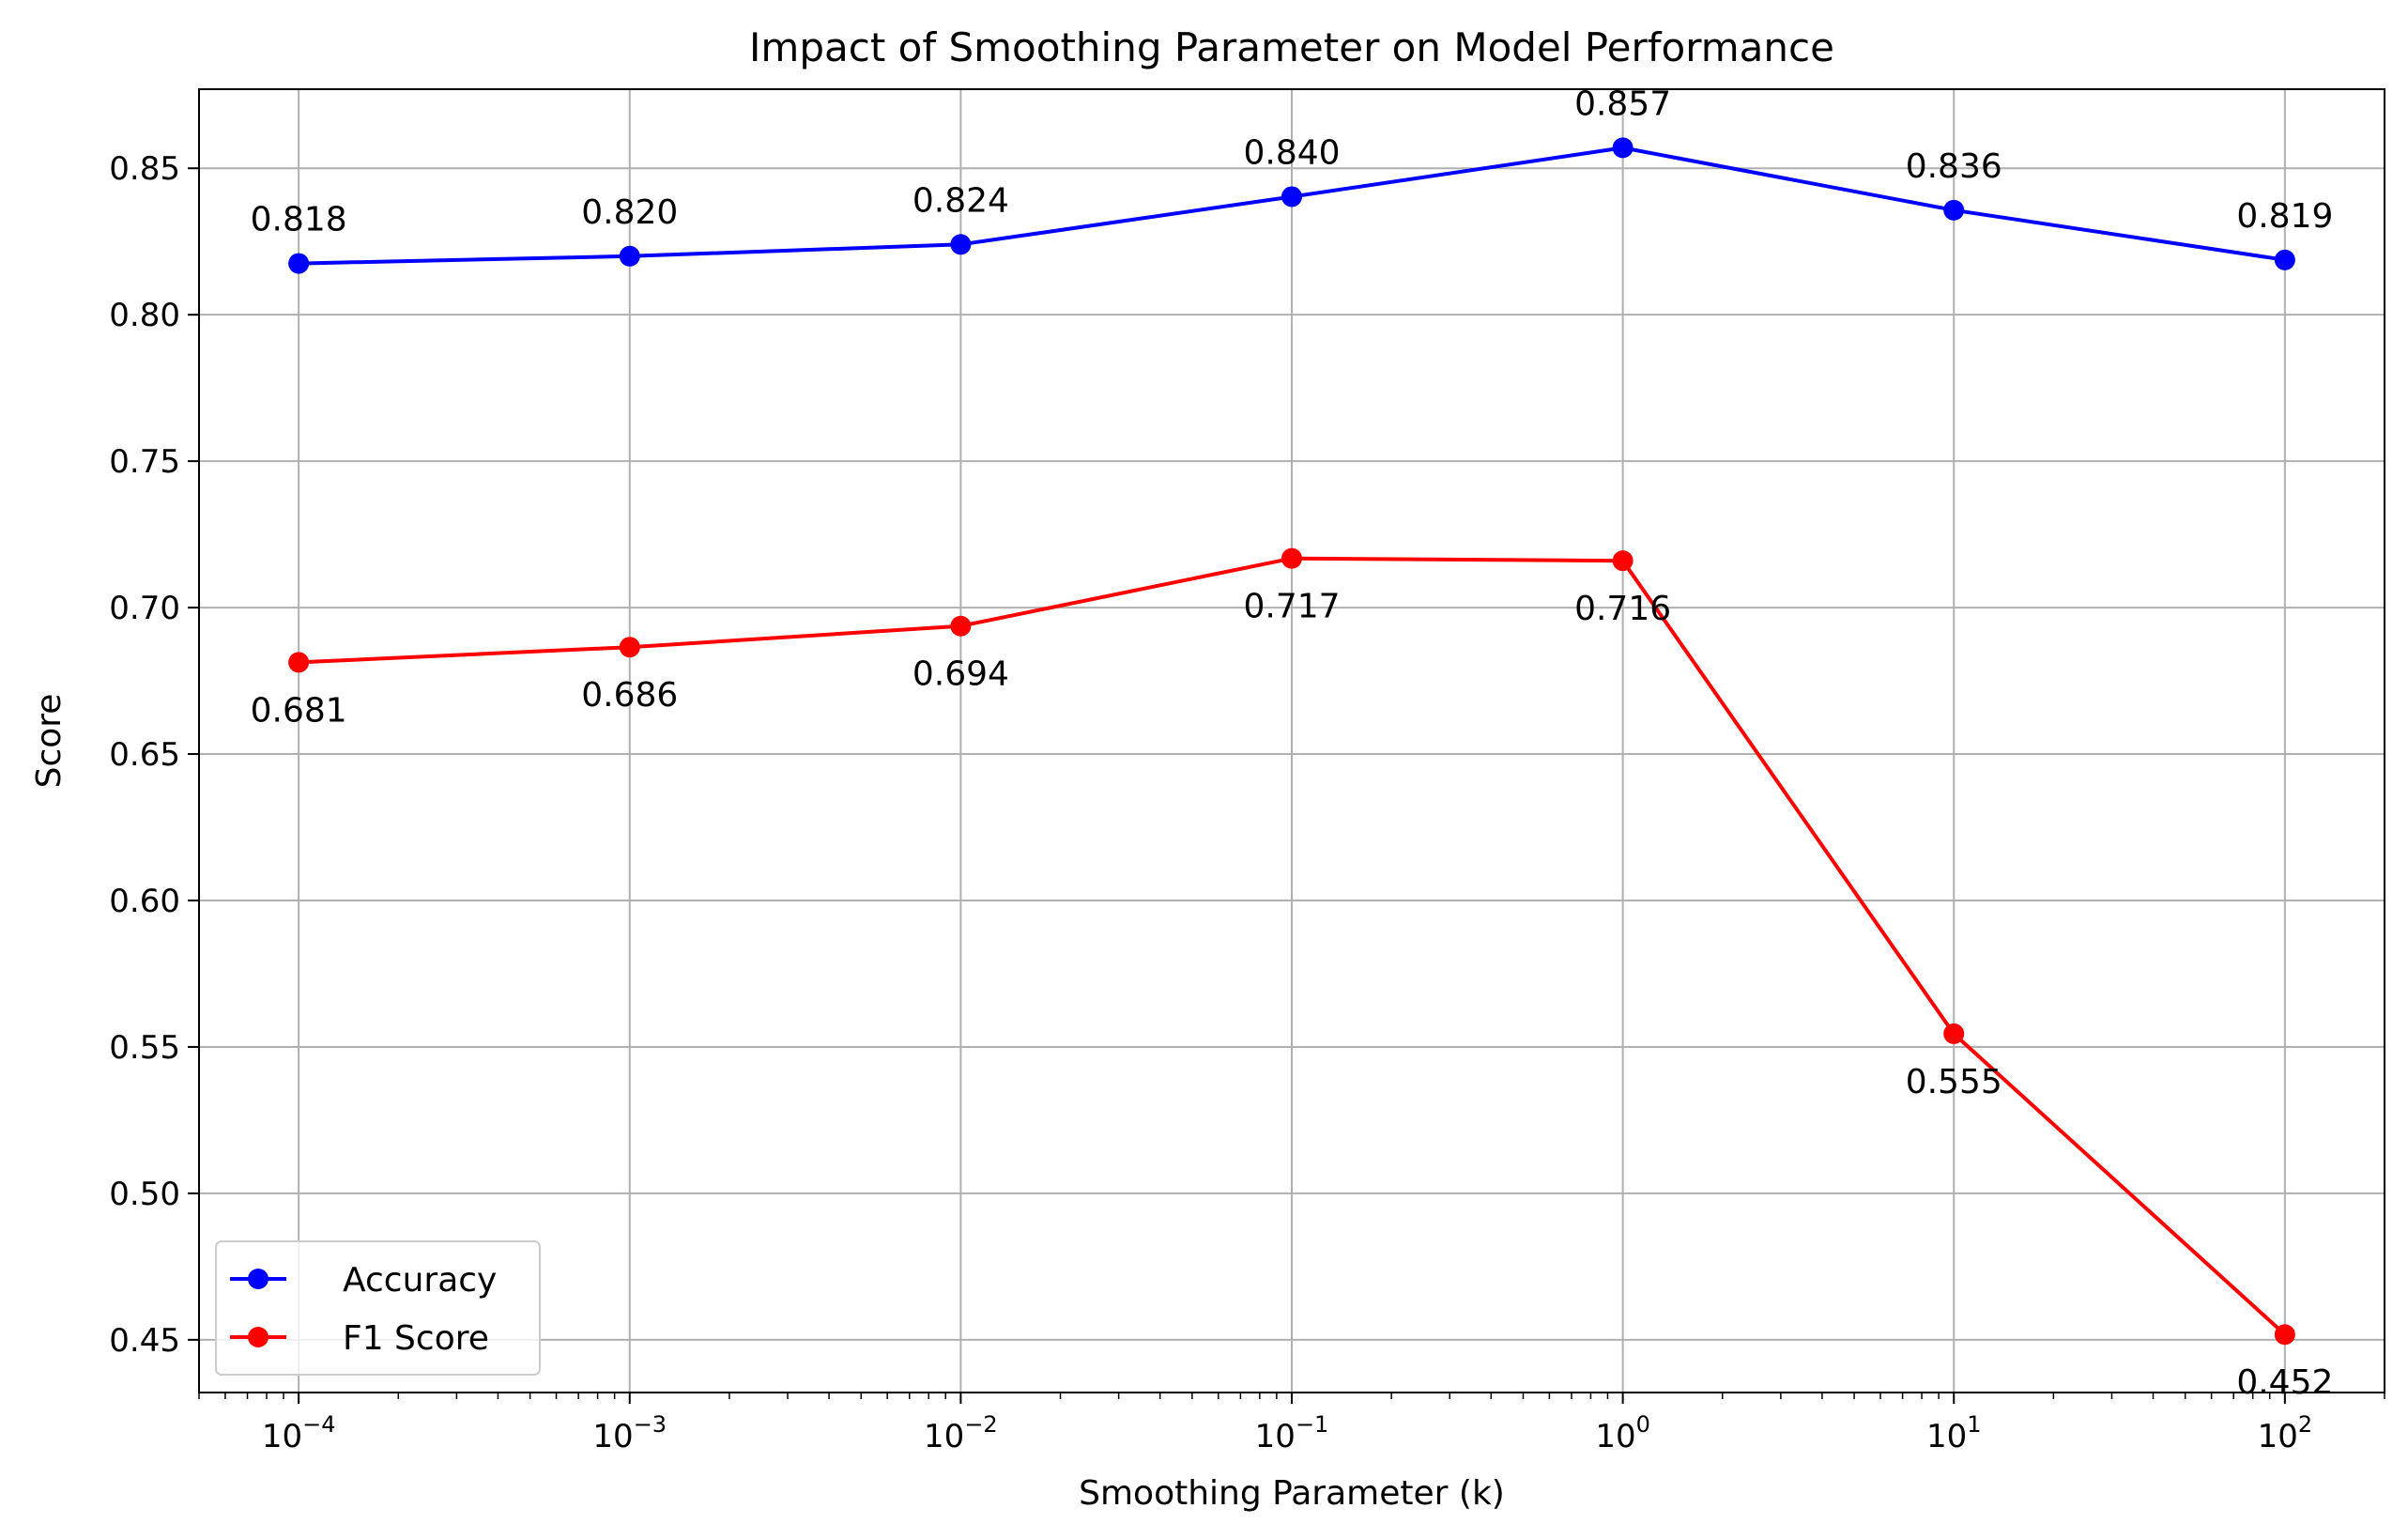 Image resolution: width=2408 pixels, height=1539 pixels. What do you see at coordinates (144, 462) in the screenshot?
I see `y-tick-label: 0.75` at bounding box center [144, 462].